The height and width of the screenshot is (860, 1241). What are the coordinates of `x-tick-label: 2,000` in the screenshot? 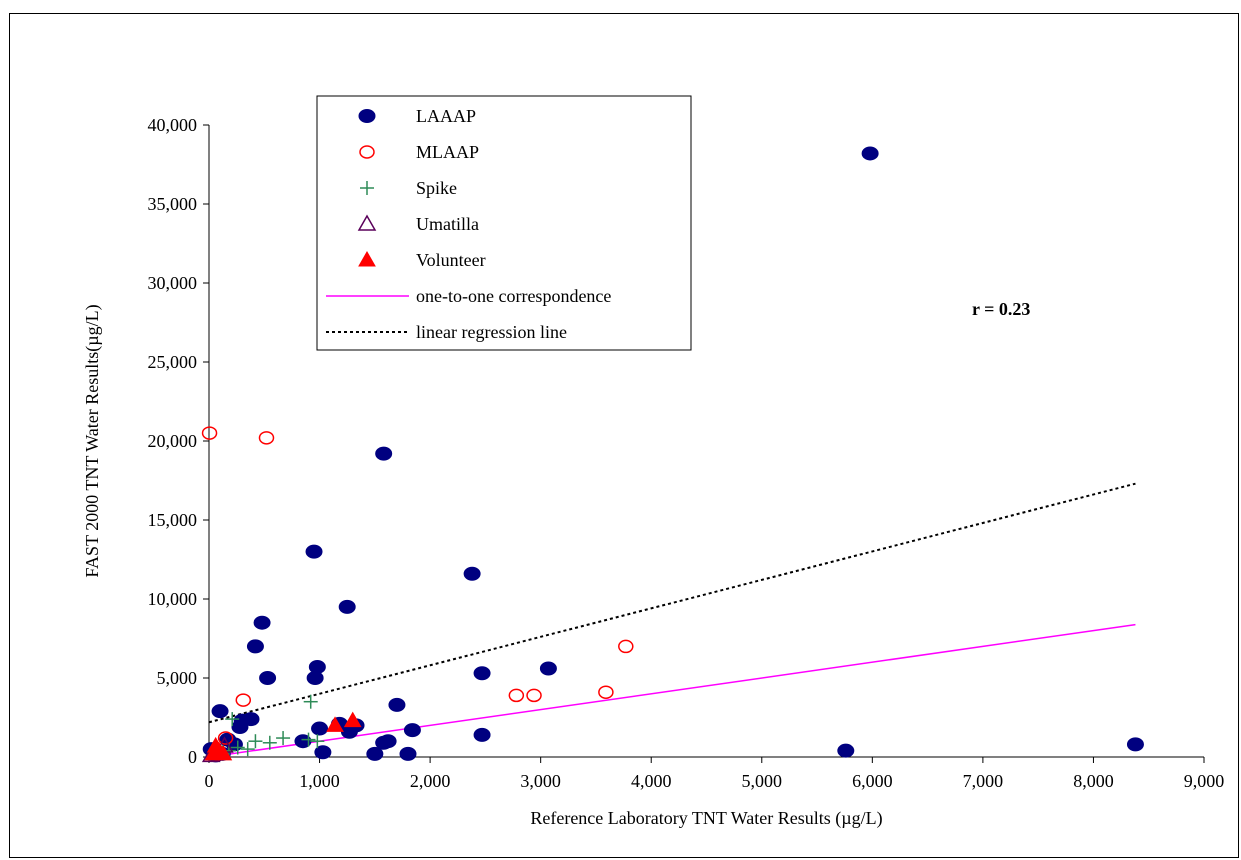 It's located at (430, 781).